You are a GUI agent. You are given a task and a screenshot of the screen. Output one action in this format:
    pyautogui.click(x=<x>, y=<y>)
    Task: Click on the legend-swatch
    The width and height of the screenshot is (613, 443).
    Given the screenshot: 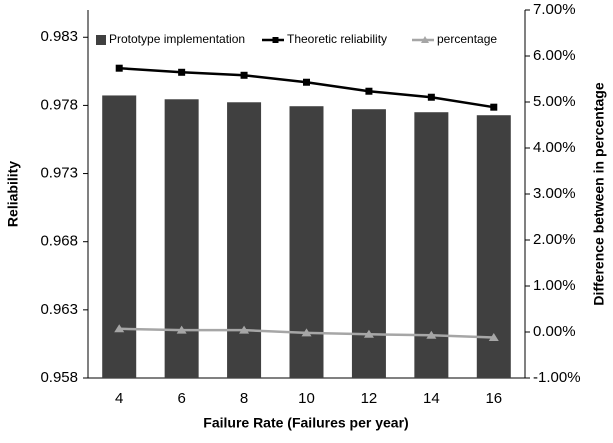 What is the action you would take?
    pyautogui.click(x=101, y=40)
    